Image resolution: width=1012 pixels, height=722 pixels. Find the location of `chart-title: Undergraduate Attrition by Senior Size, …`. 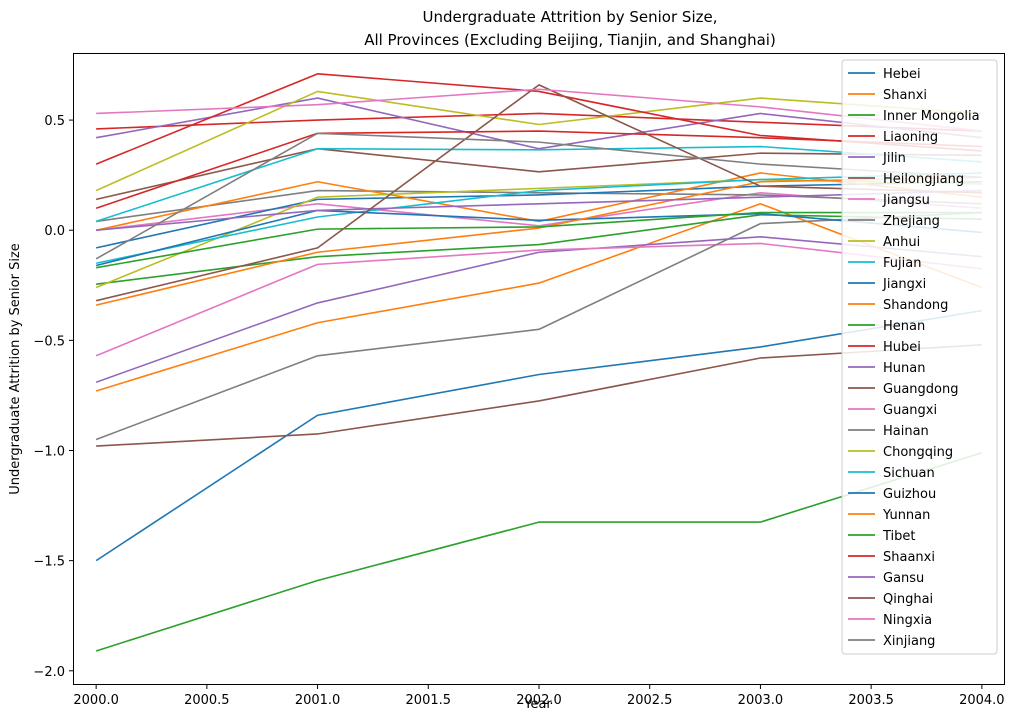

chart-title: Undergraduate Attrition by Senior Size, … is located at coordinates (570, 28).